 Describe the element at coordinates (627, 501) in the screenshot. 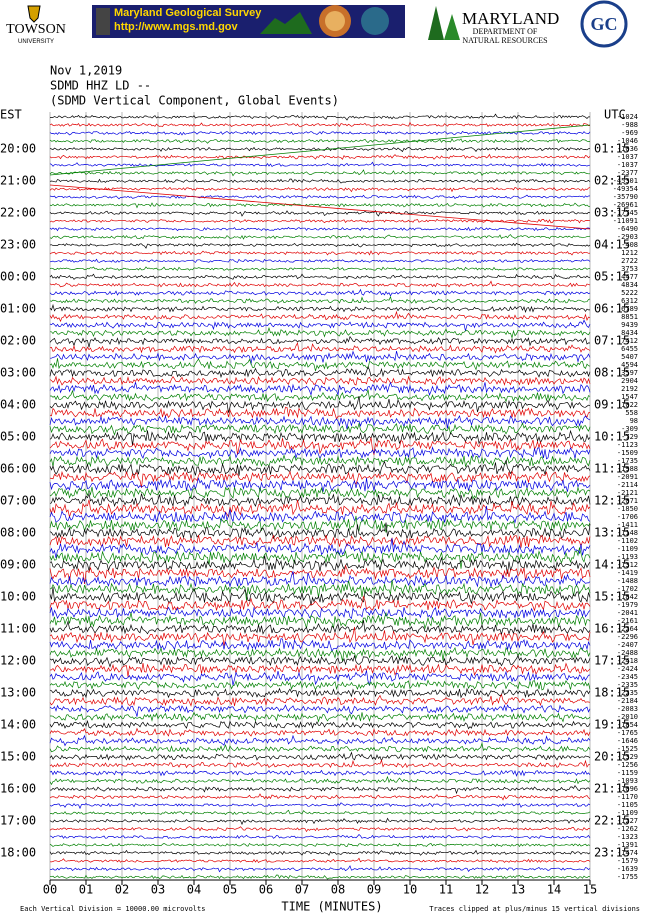

I see `trace-offset: -2071` at that location.